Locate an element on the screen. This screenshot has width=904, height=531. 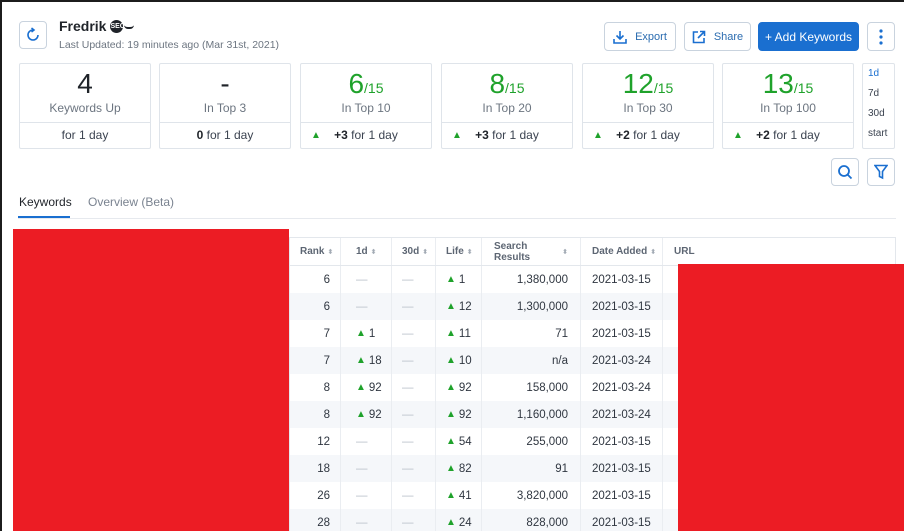
table-row: 6 — — ▲ 1 1,380,000 2021-03-15 is located at coordinates (592, 279).